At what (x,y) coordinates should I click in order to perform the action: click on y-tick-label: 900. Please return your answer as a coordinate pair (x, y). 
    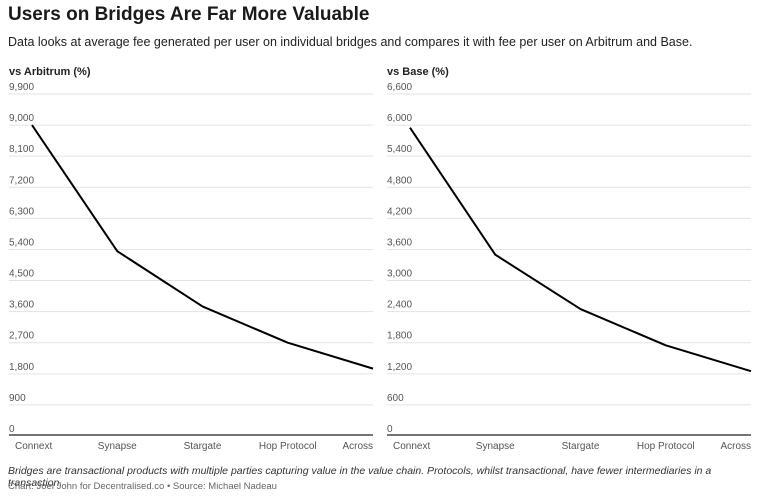
    Looking at the image, I should click on (17, 398).